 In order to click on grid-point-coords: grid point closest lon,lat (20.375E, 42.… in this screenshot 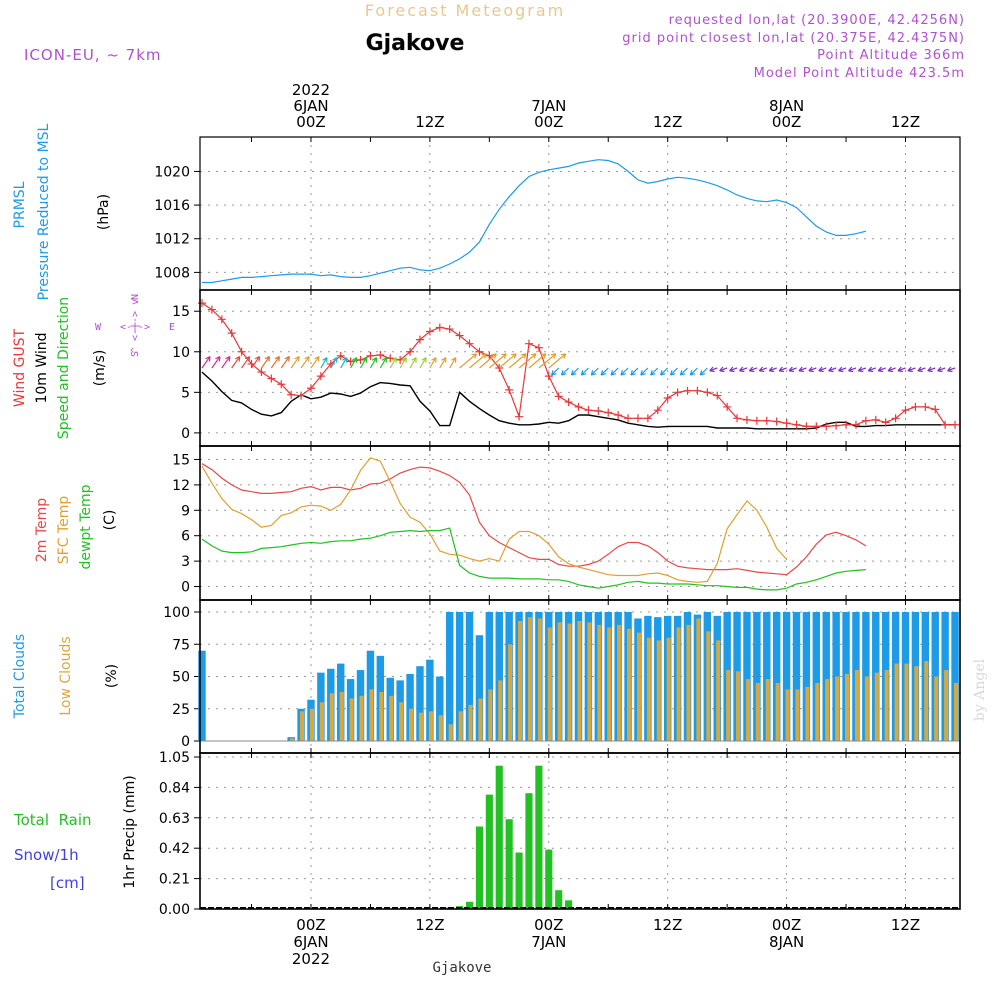, I will do `click(793, 38)`.